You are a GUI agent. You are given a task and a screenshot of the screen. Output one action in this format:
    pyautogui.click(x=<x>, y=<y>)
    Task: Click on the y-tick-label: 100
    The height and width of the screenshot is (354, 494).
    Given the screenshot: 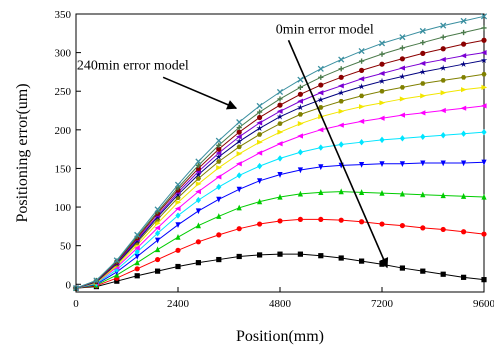 What is the action you would take?
    pyautogui.click(x=63, y=208)
    